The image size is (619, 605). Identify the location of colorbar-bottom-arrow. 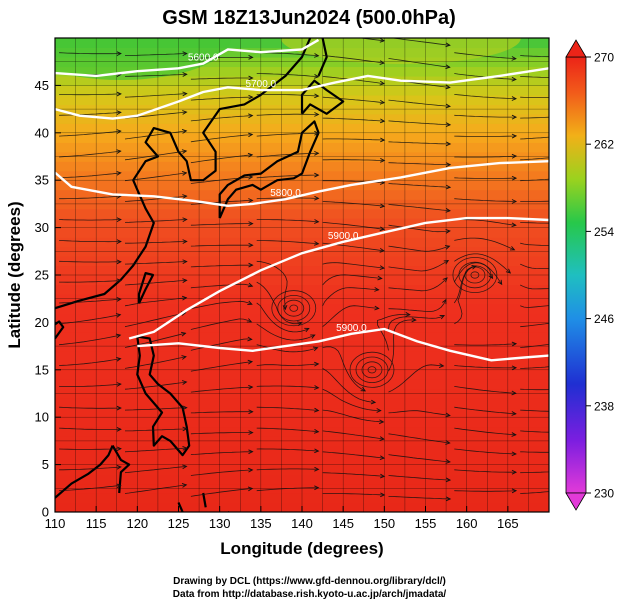
(576, 501).